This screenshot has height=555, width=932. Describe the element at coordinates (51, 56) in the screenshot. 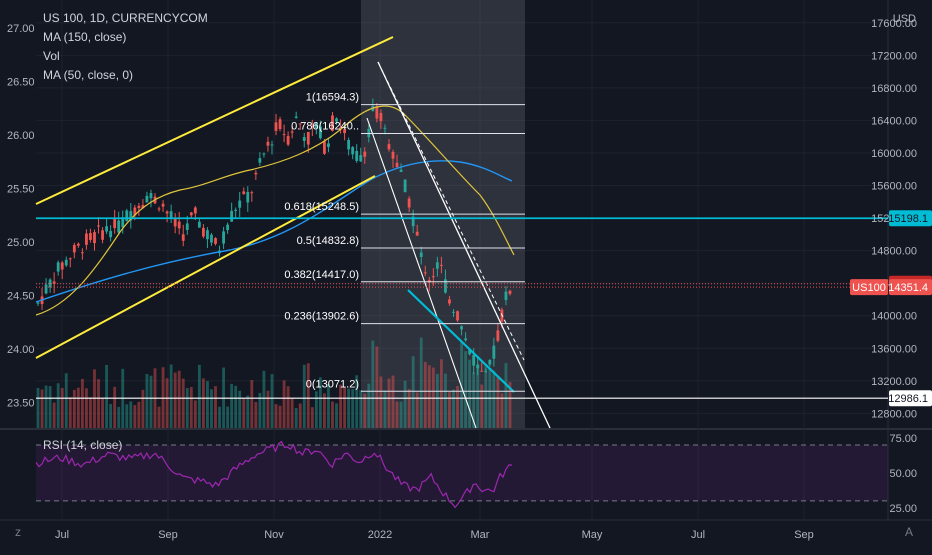

I see `legend-vol: Vol` at that location.